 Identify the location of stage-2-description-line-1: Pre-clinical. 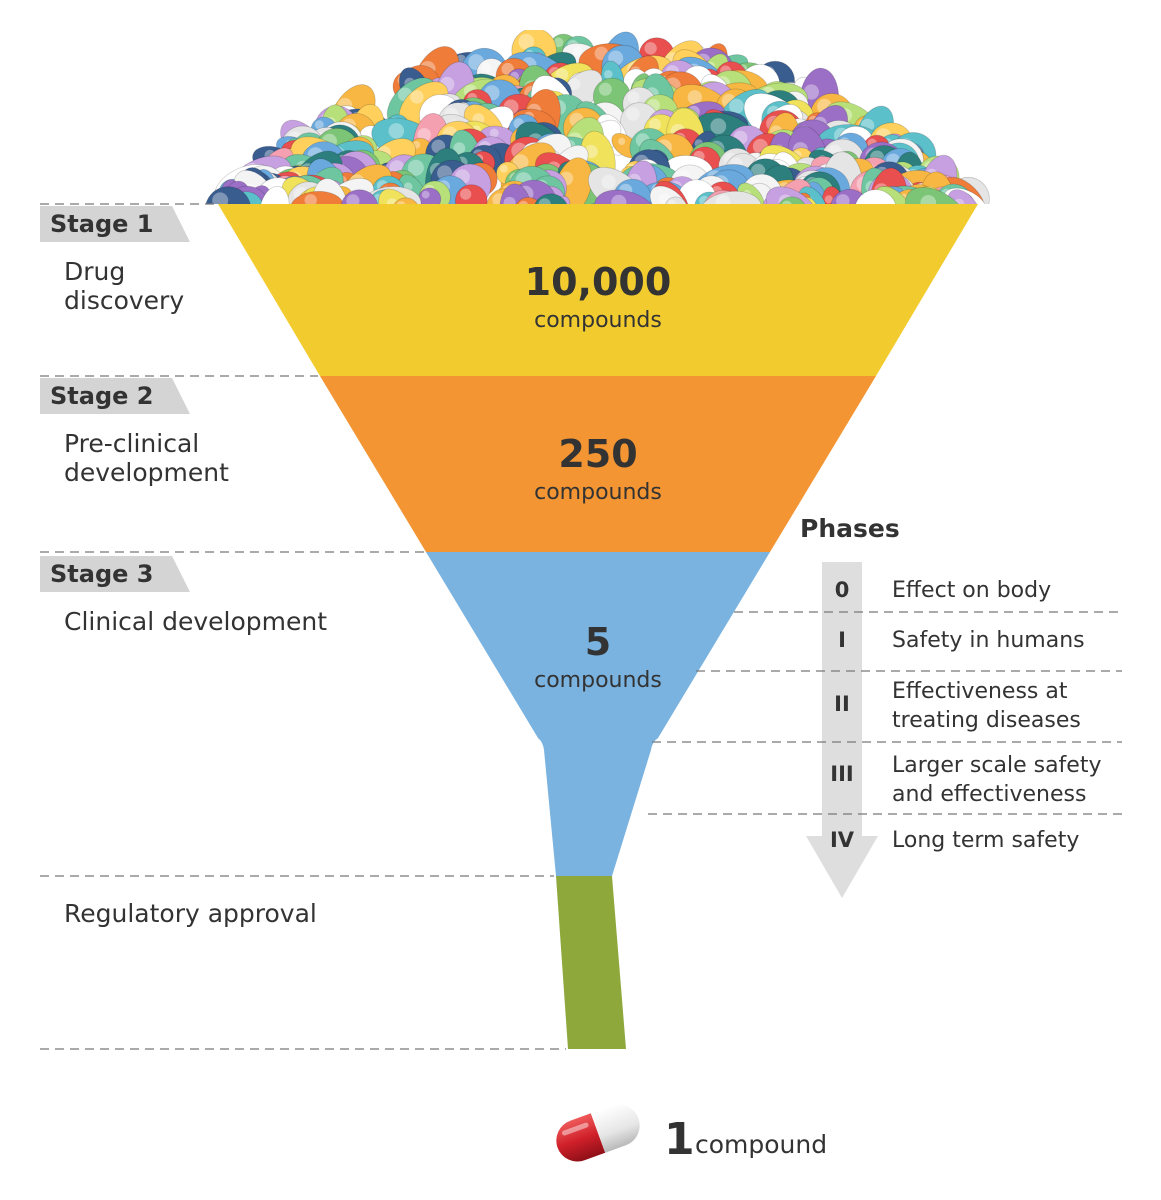
(131, 443).